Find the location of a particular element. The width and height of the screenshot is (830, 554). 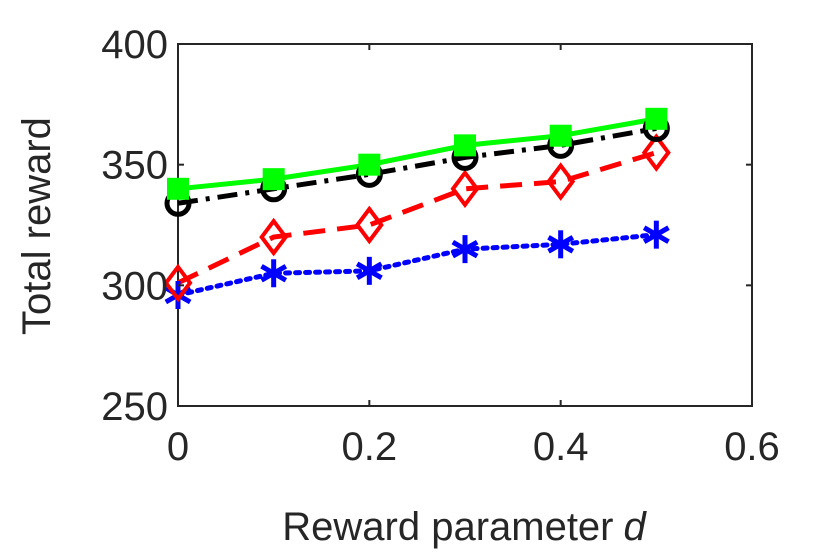

x-axis-title-symbol: d is located at coordinates (636, 527).